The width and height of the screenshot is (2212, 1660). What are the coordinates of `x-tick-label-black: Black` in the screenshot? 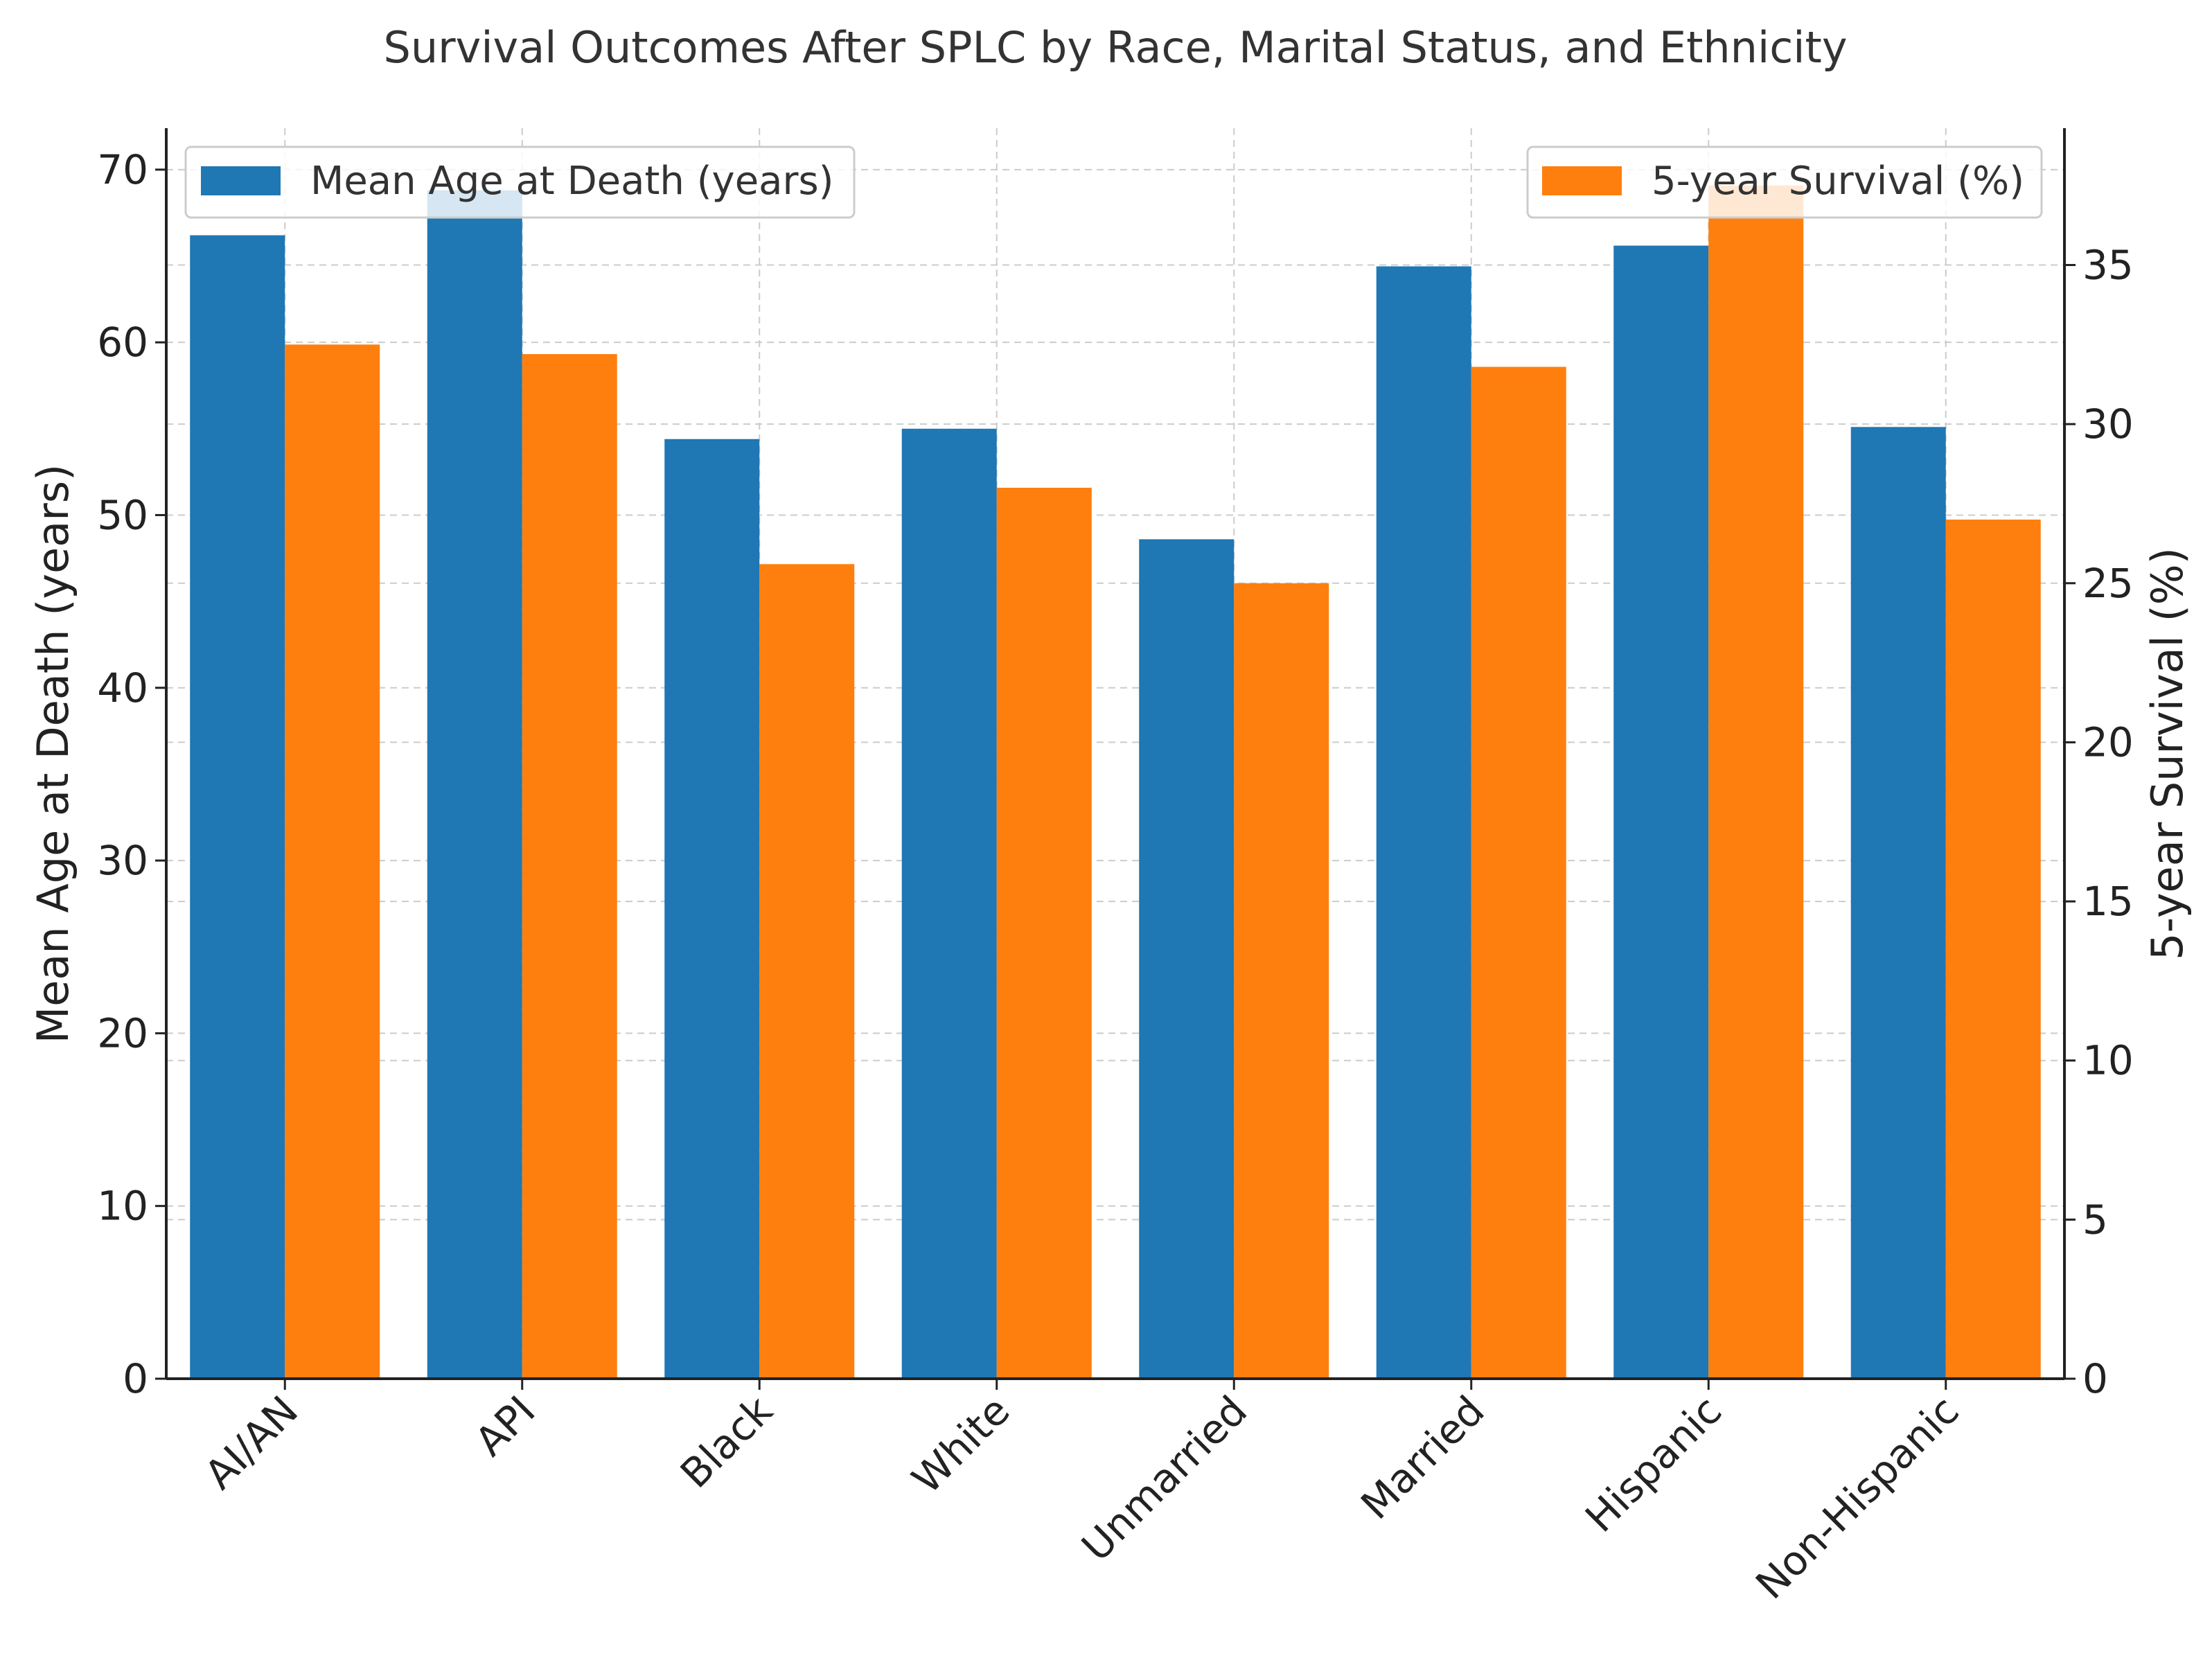 It's located at (726, 1442).